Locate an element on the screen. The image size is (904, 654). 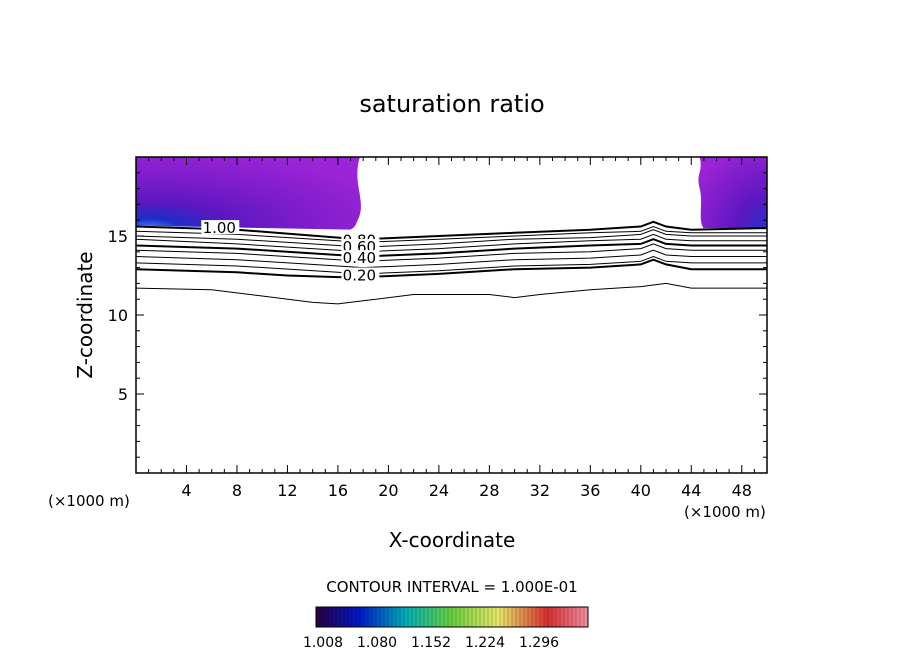
colorbar-tick-label: 1.080 is located at coordinates (377, 643).